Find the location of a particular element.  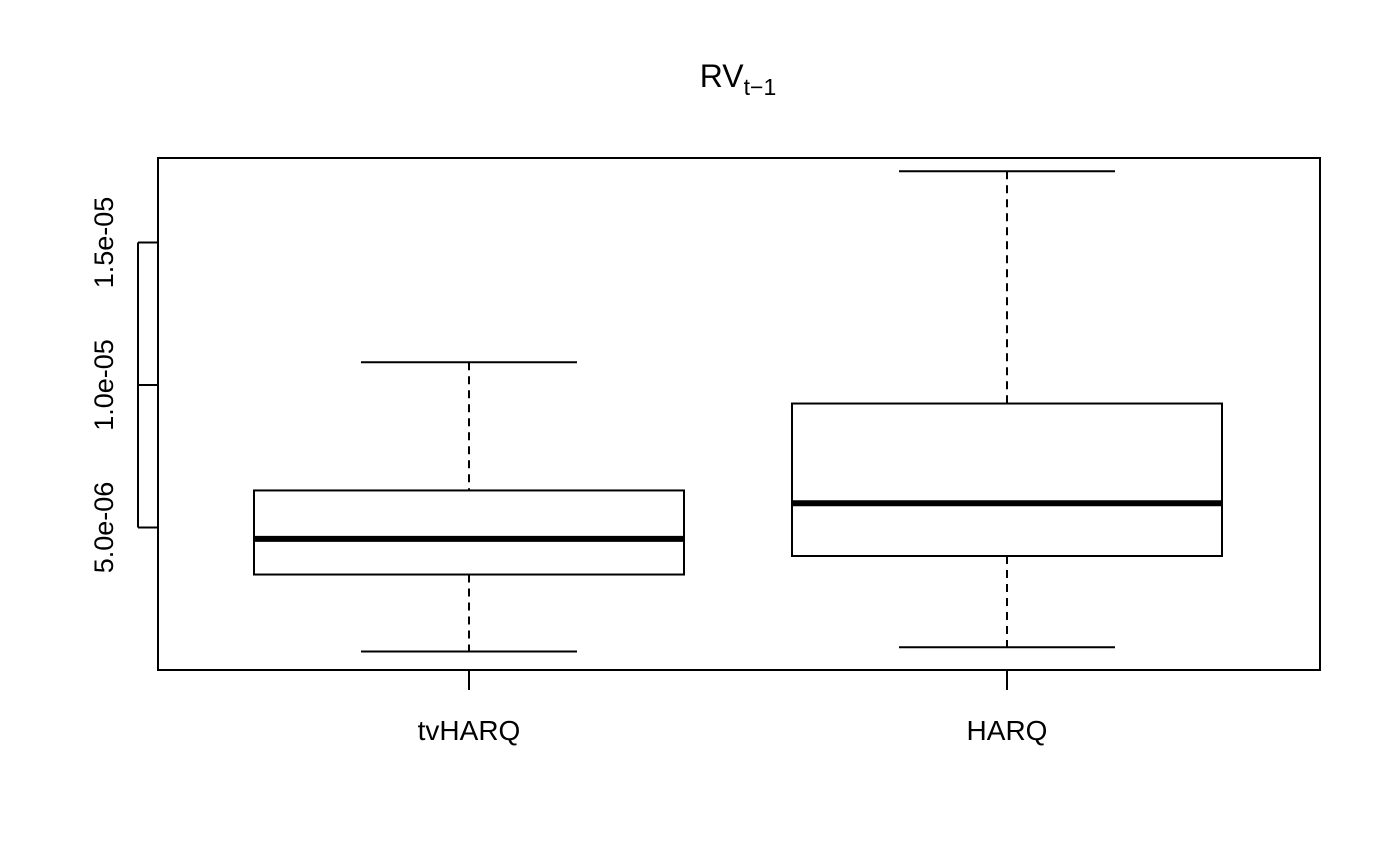

chart-title-subscript: t−1 is located at coordinates (760, 87).